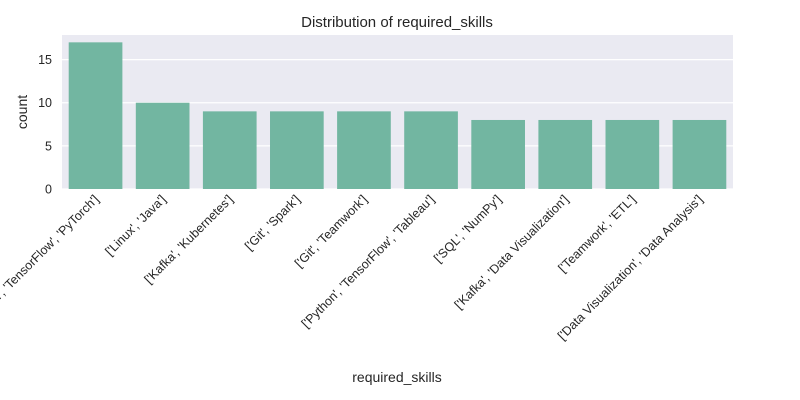  What do you see at coordinates (135, 225) in the screenshot?
I see `x-tick-label: ['Linux', 'Java']` at bounding box center [135, 225].